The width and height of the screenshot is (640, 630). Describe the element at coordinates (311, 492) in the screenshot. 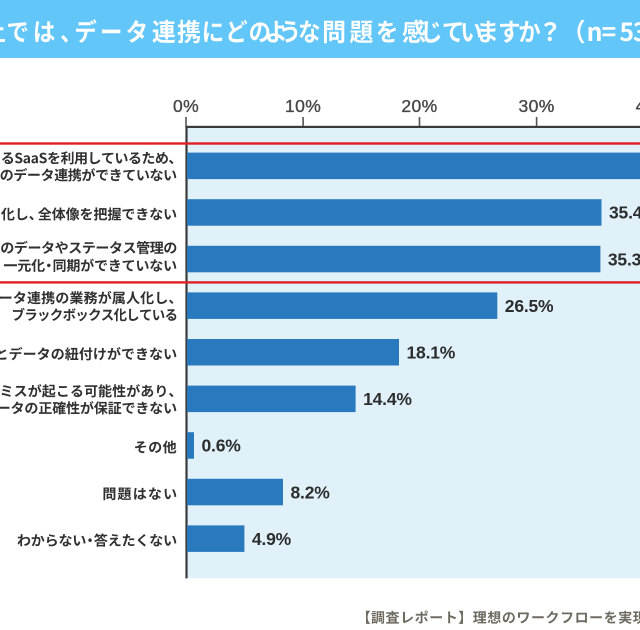

I see `svg-text: 8.2%` at that location.